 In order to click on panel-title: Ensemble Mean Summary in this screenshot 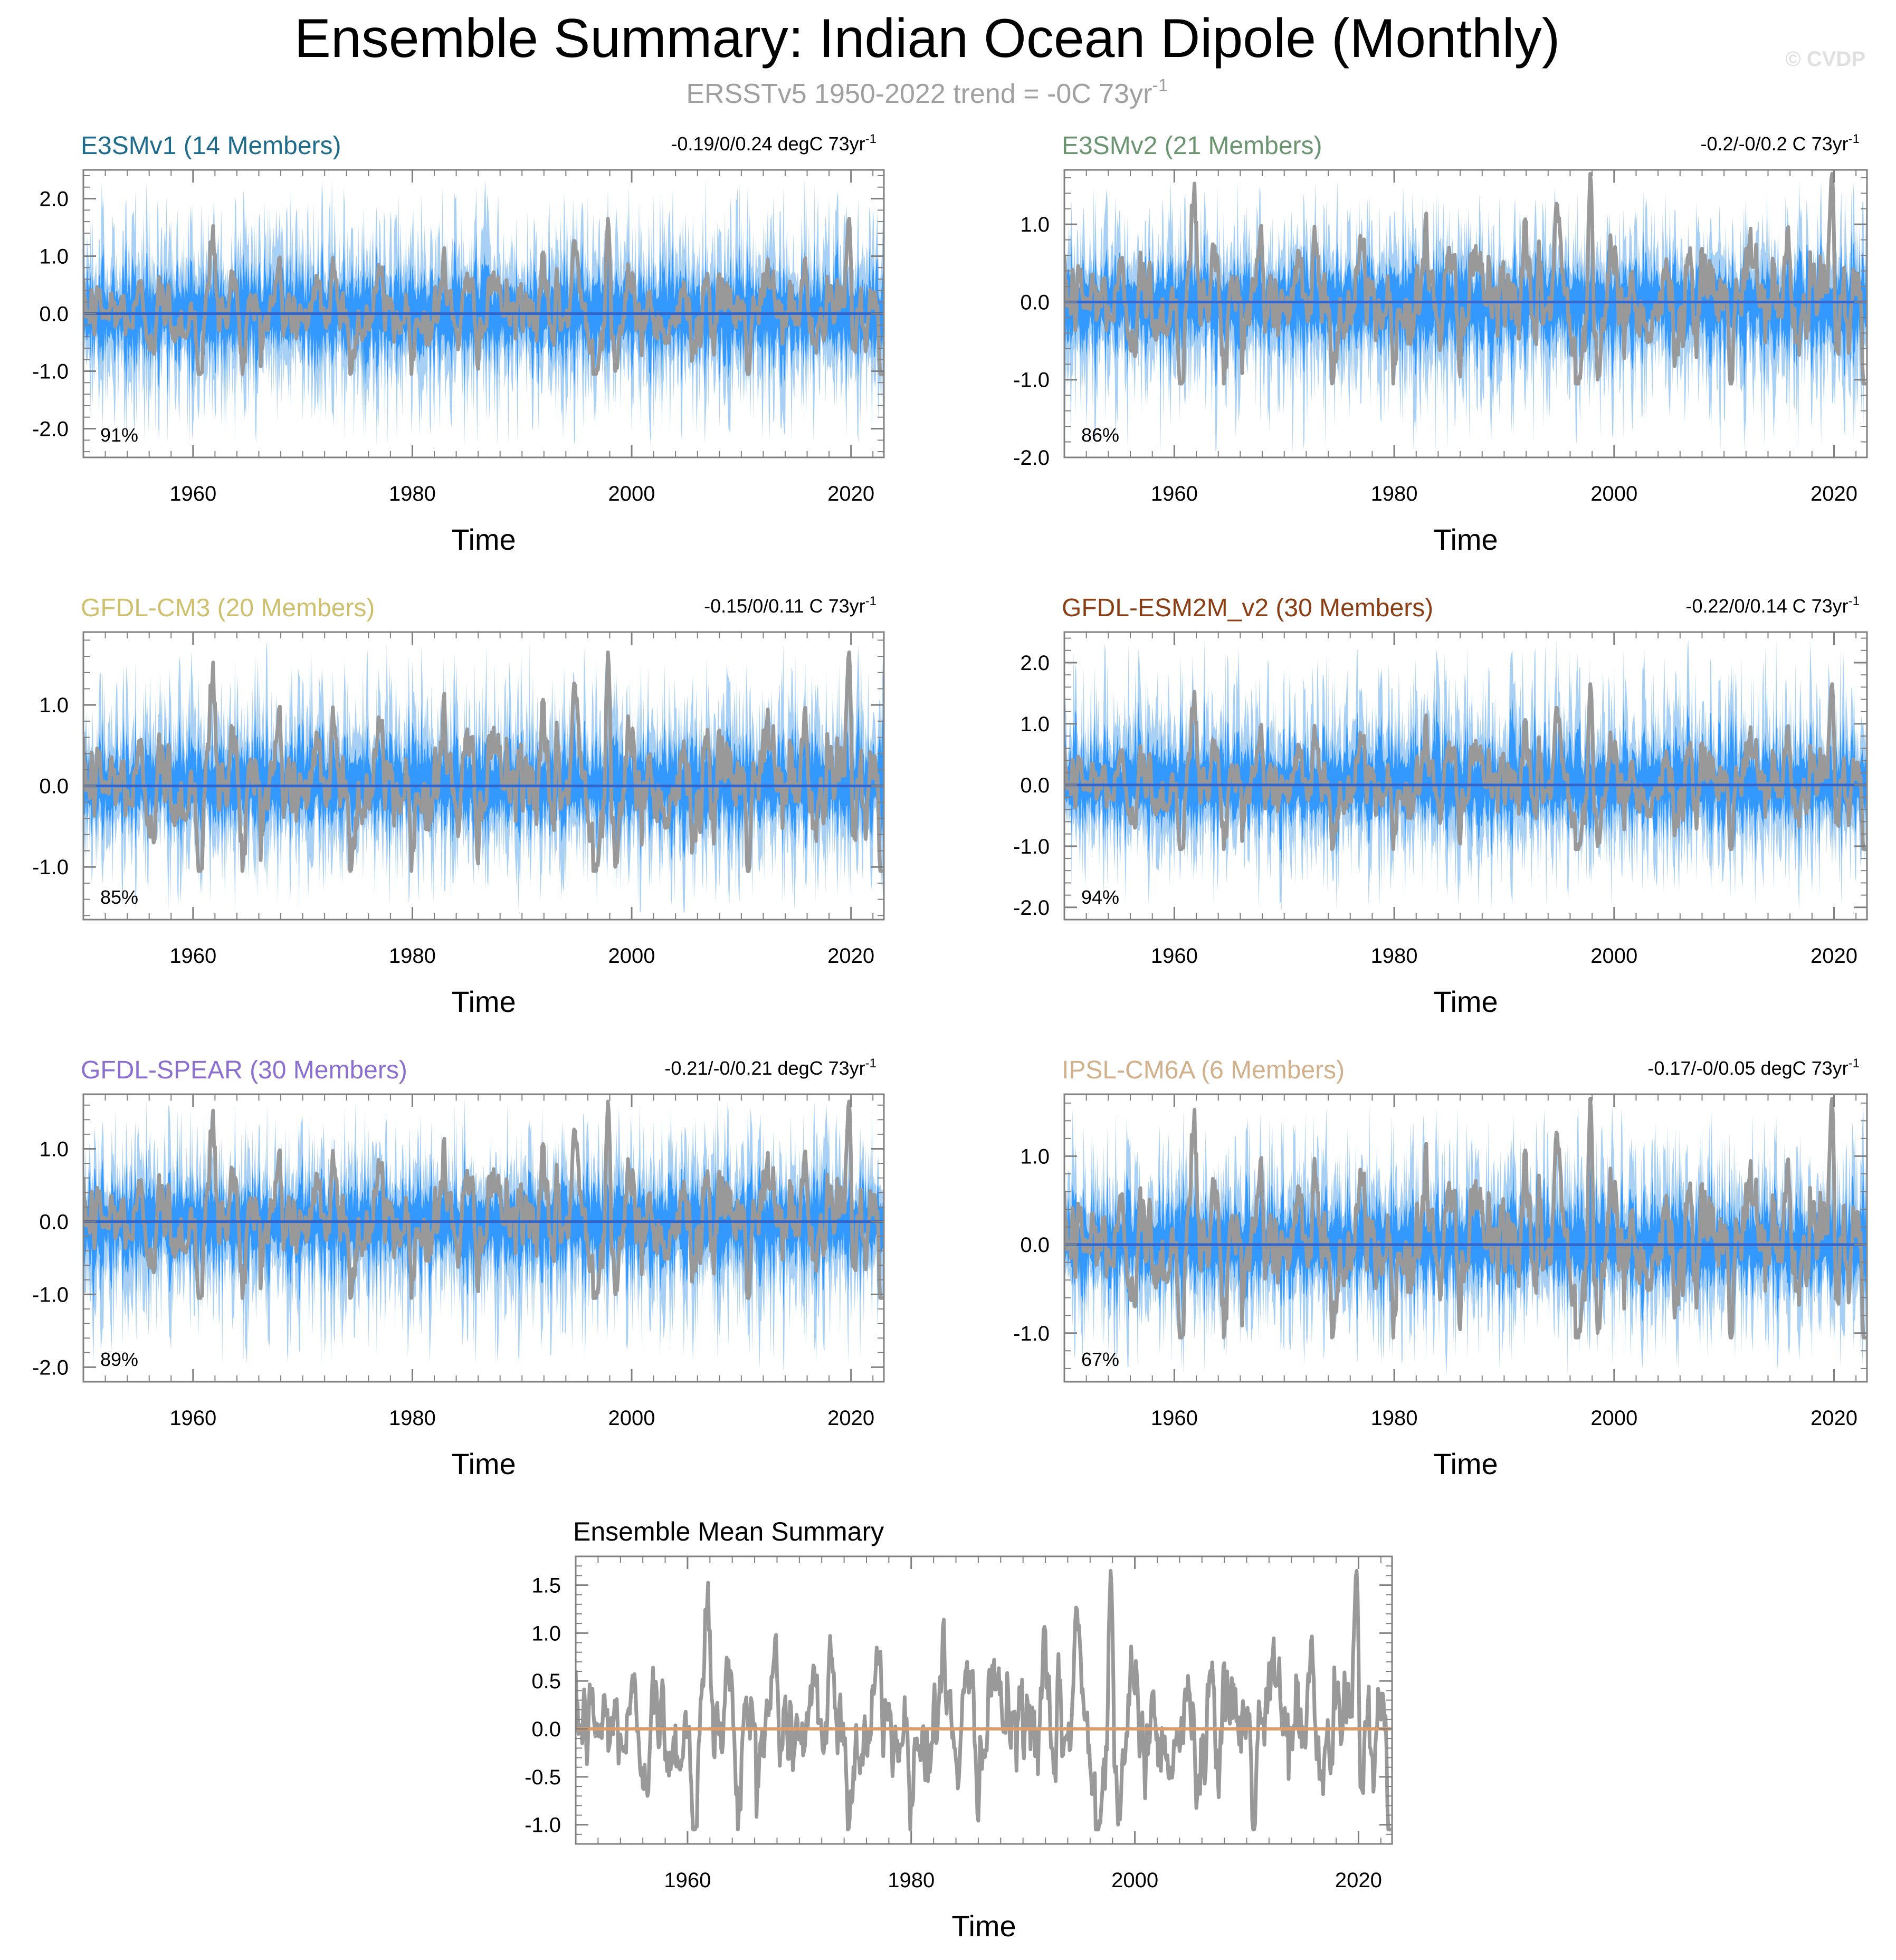, I will do `click(728, 1531)`.